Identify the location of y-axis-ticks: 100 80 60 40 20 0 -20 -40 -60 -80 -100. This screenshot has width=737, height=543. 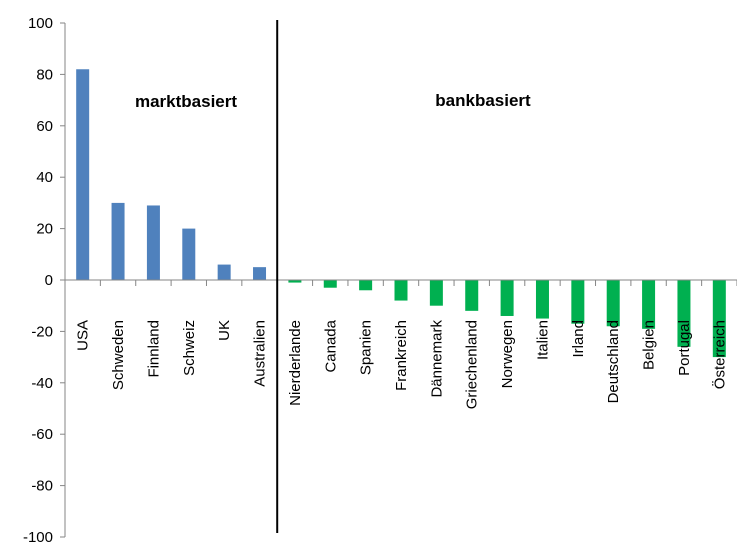
(44, 279).